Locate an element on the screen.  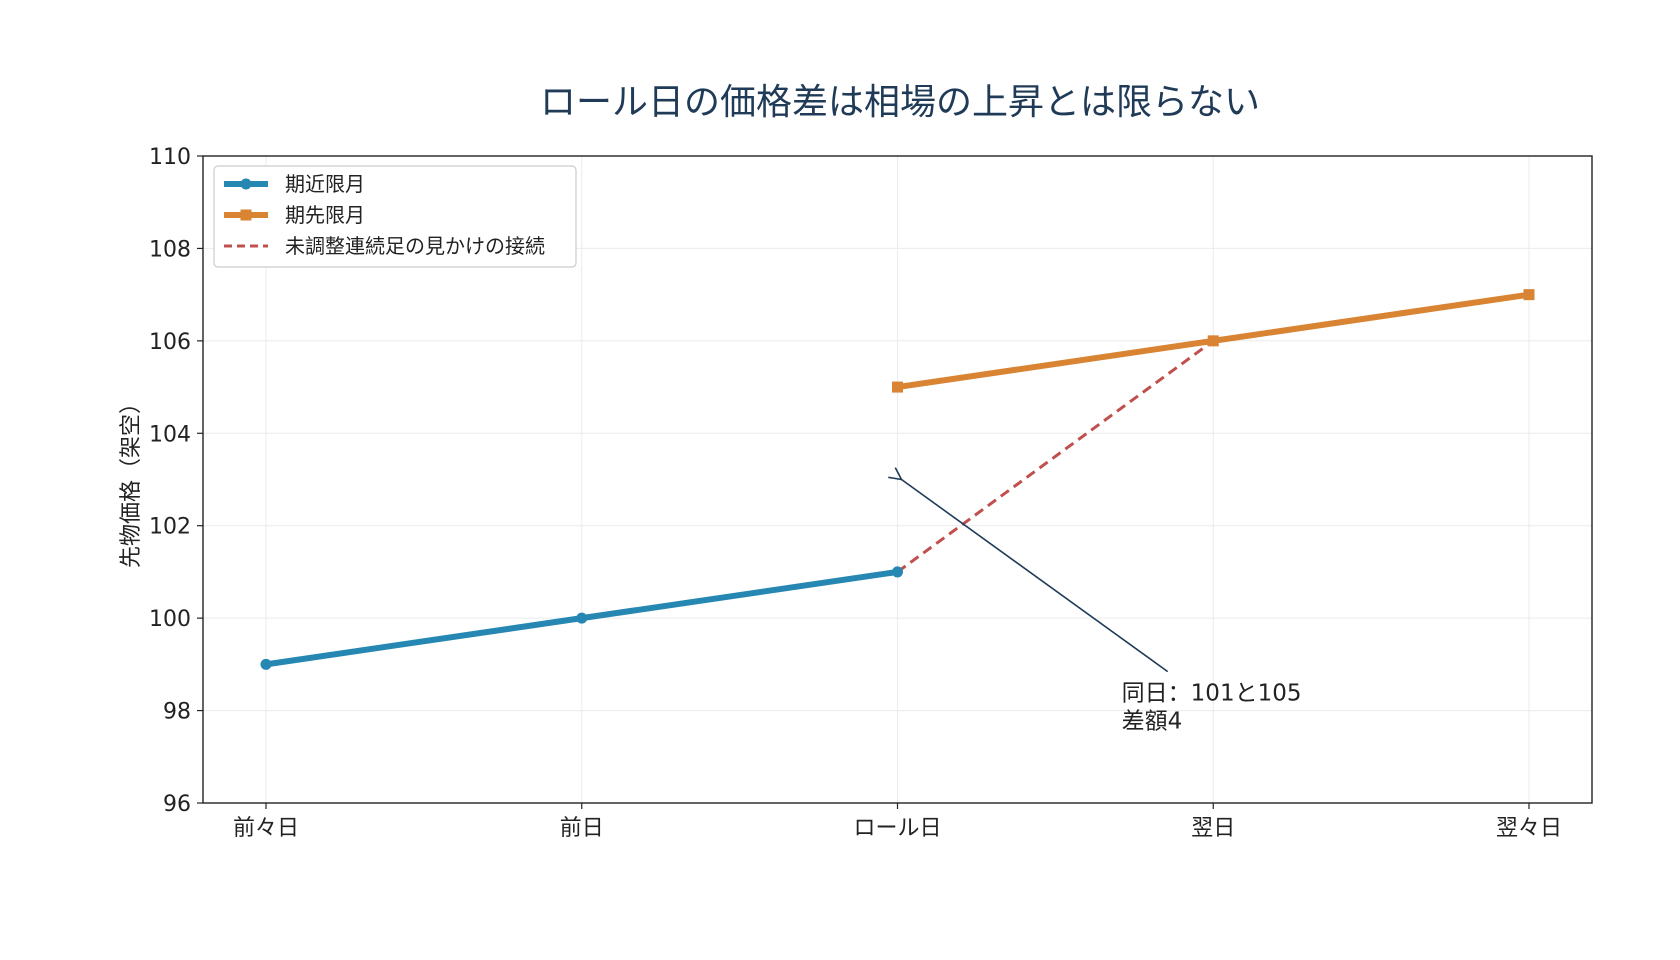
x-tick-label: 前々日 is located at coordinates (266, 828).